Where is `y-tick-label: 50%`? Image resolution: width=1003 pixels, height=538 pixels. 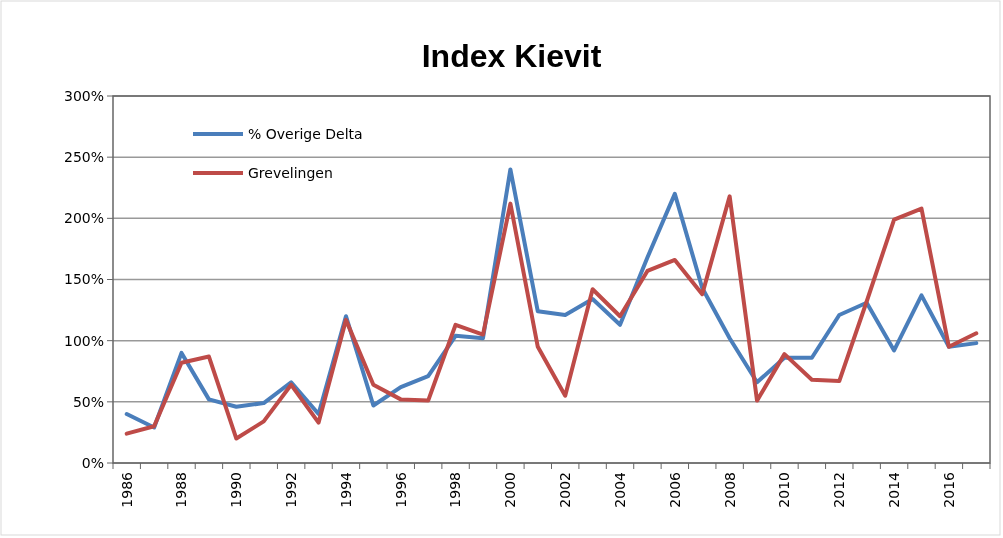 y-tick-label: 50% is located at coordinates (88, 401).